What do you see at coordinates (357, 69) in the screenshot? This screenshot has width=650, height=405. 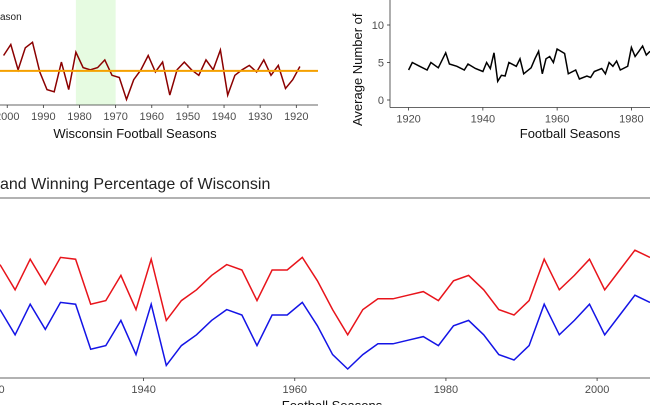 I see `y-axis-label: Average Number of` at bounding box center [357, 69].